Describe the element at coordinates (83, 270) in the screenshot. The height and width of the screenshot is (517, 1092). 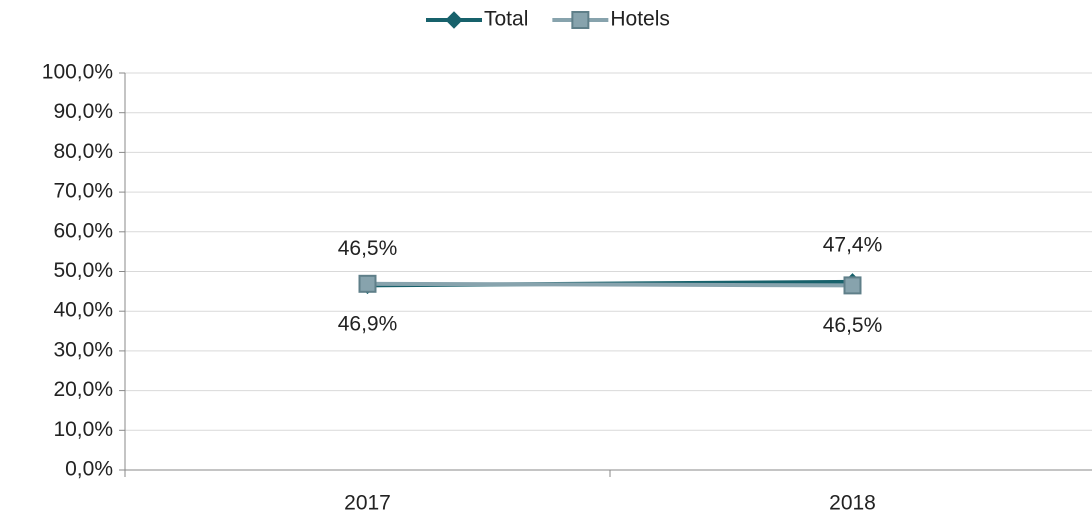
I see `y-tick-label: 50,0%` at that location.